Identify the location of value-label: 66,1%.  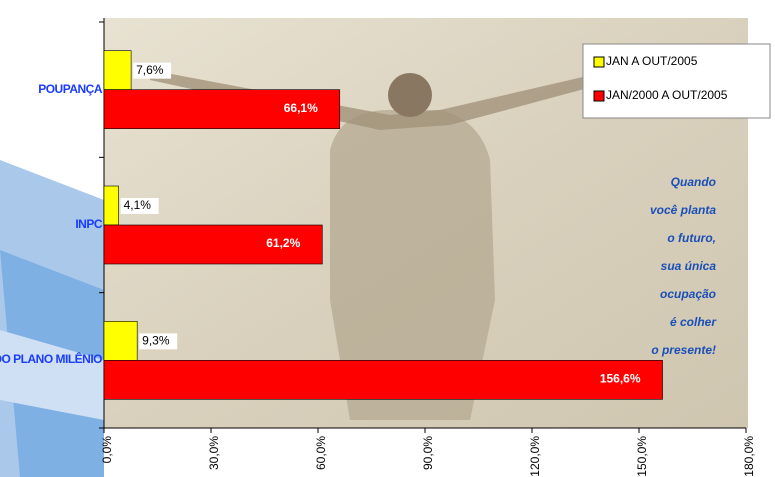
(301, 108).